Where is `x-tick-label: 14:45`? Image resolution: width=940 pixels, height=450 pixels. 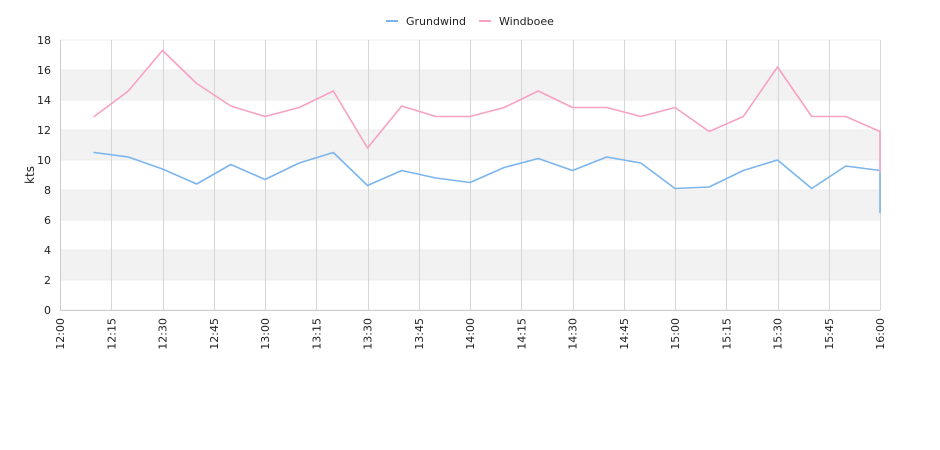
x-tick-label: 14:45 is located at coordinates (624, 334).